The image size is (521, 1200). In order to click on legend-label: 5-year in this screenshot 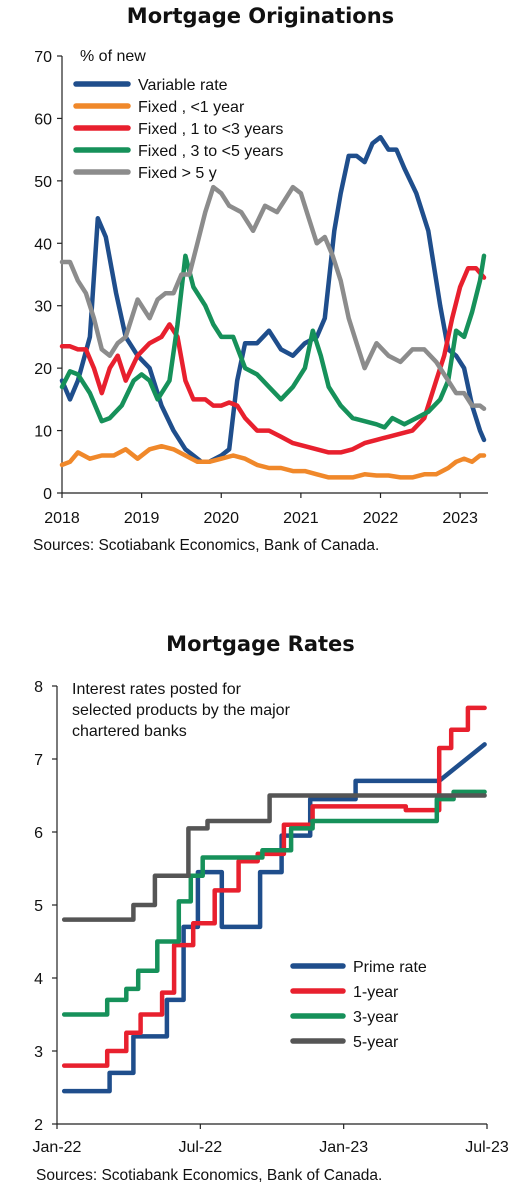, I will do `click(376, 1042)`.